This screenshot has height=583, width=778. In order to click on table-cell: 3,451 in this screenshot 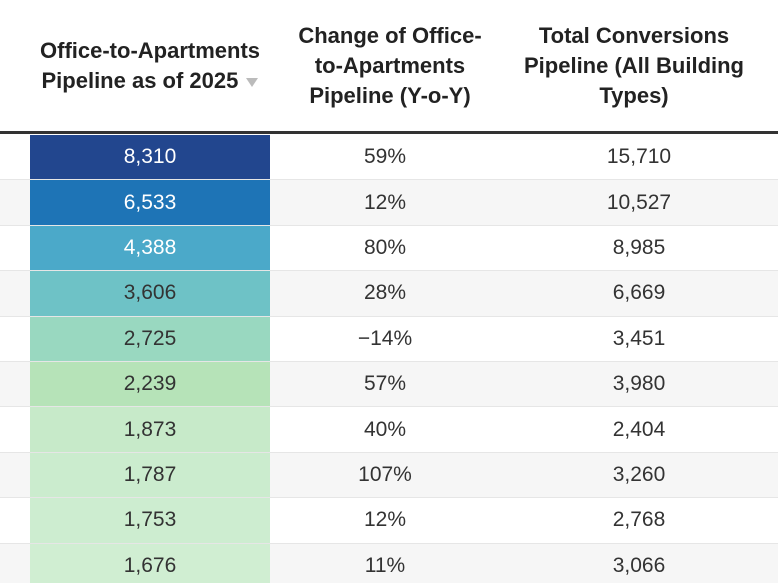, I will do `click(639, 338)`.